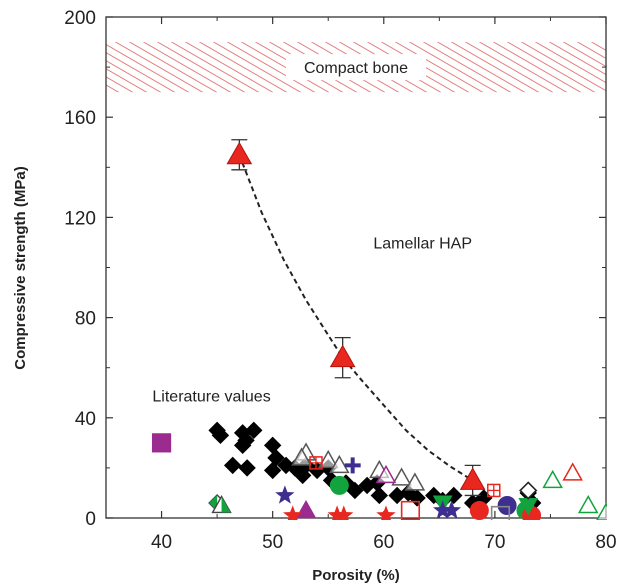 Image resolution: width=621 pixels, height=588 pixels. Describe the element at coordinates (494, 542) in the screenshot. I see `x-tick-label: 70` at that location.